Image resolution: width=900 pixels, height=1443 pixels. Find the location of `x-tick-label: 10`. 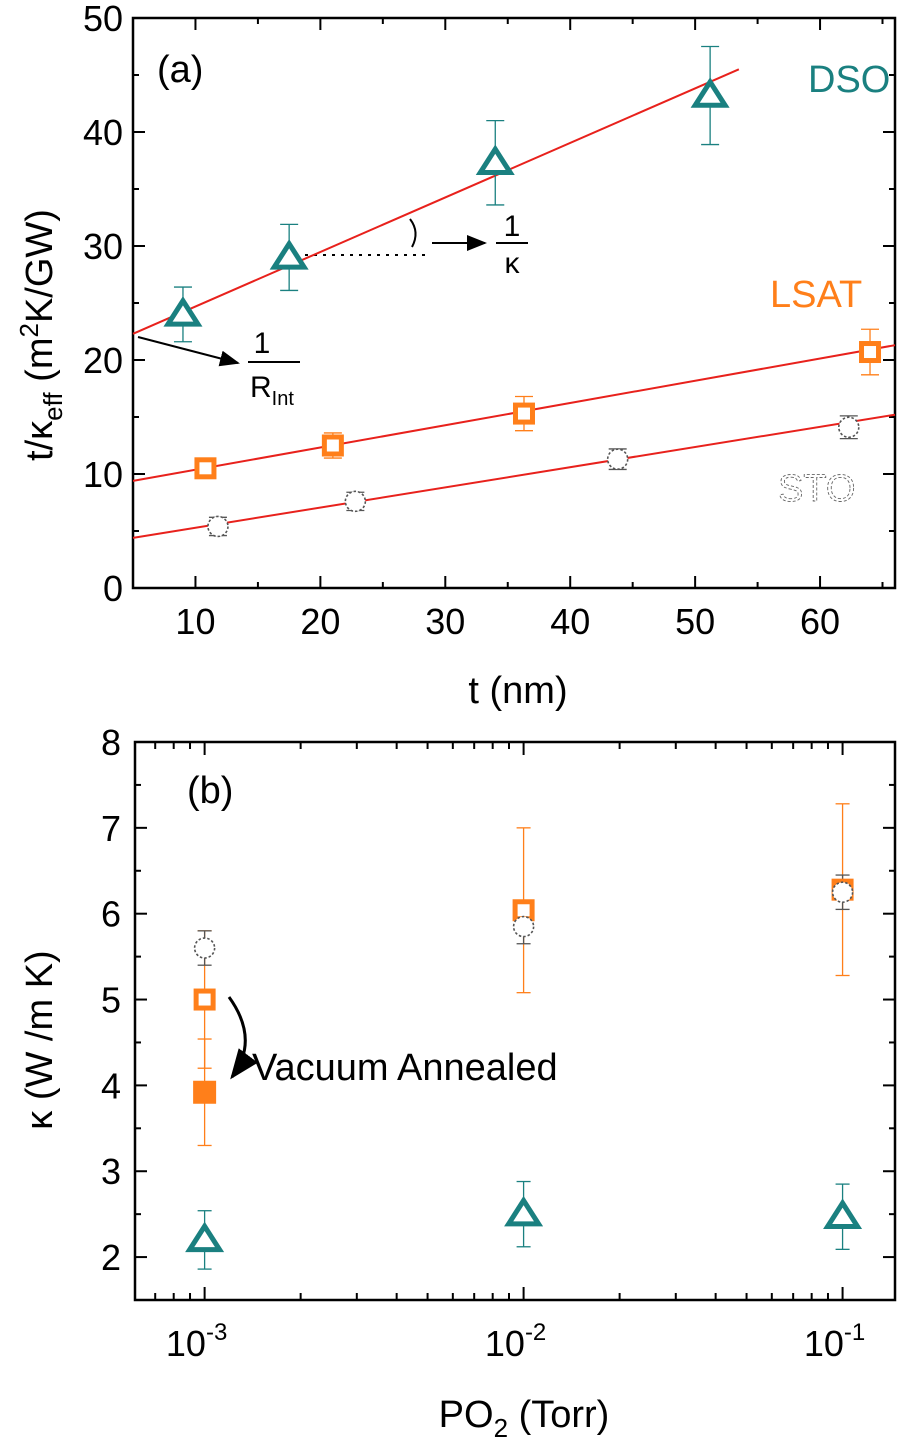

x-tick-label: 10 is located at coordinates (195, 621).